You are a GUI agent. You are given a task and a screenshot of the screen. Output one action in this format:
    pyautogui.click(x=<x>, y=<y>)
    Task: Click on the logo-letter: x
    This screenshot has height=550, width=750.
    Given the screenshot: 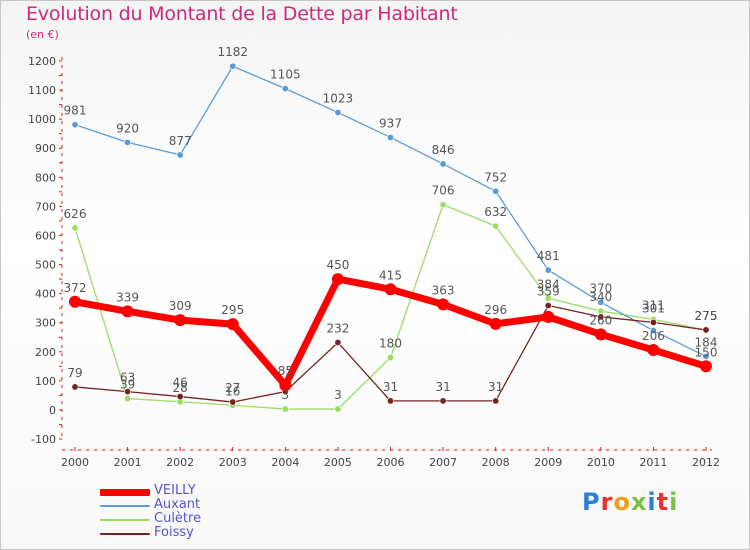 What is the action you would take?
    pyautogui.click(x=639, y=502)
    